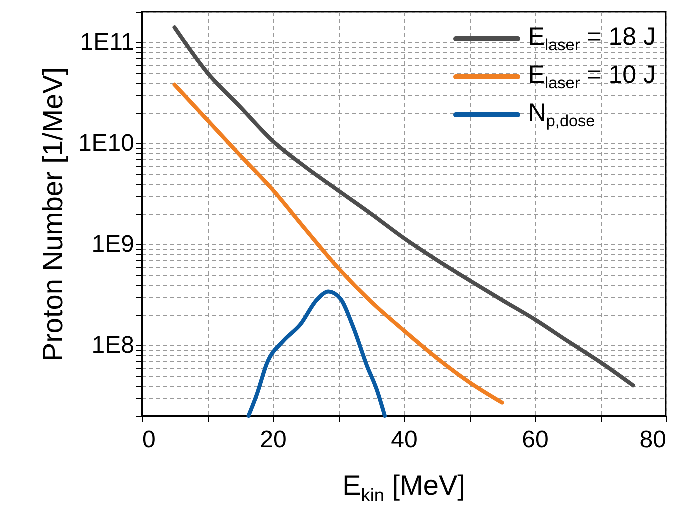 The width and height of the screenshot is (686, 520). Describe the element at coordinates (106, 143) in the screenshot. I see `y-tick-label: 1E10` at that location.